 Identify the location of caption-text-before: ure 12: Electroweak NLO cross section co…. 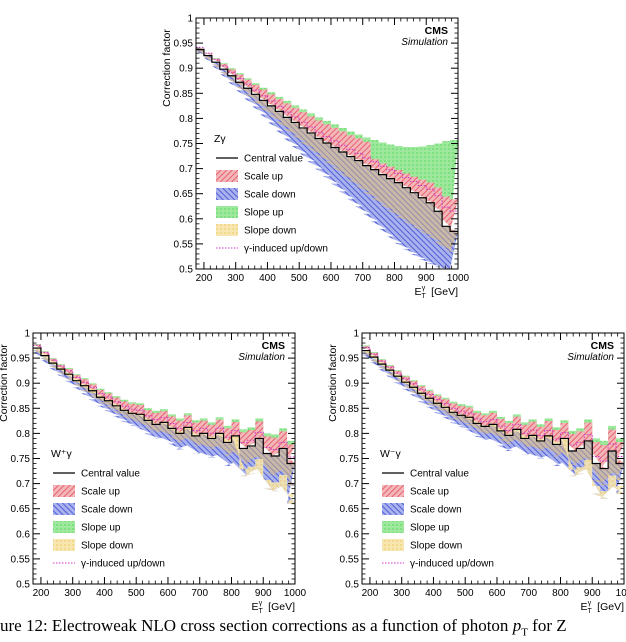
(256, 625).